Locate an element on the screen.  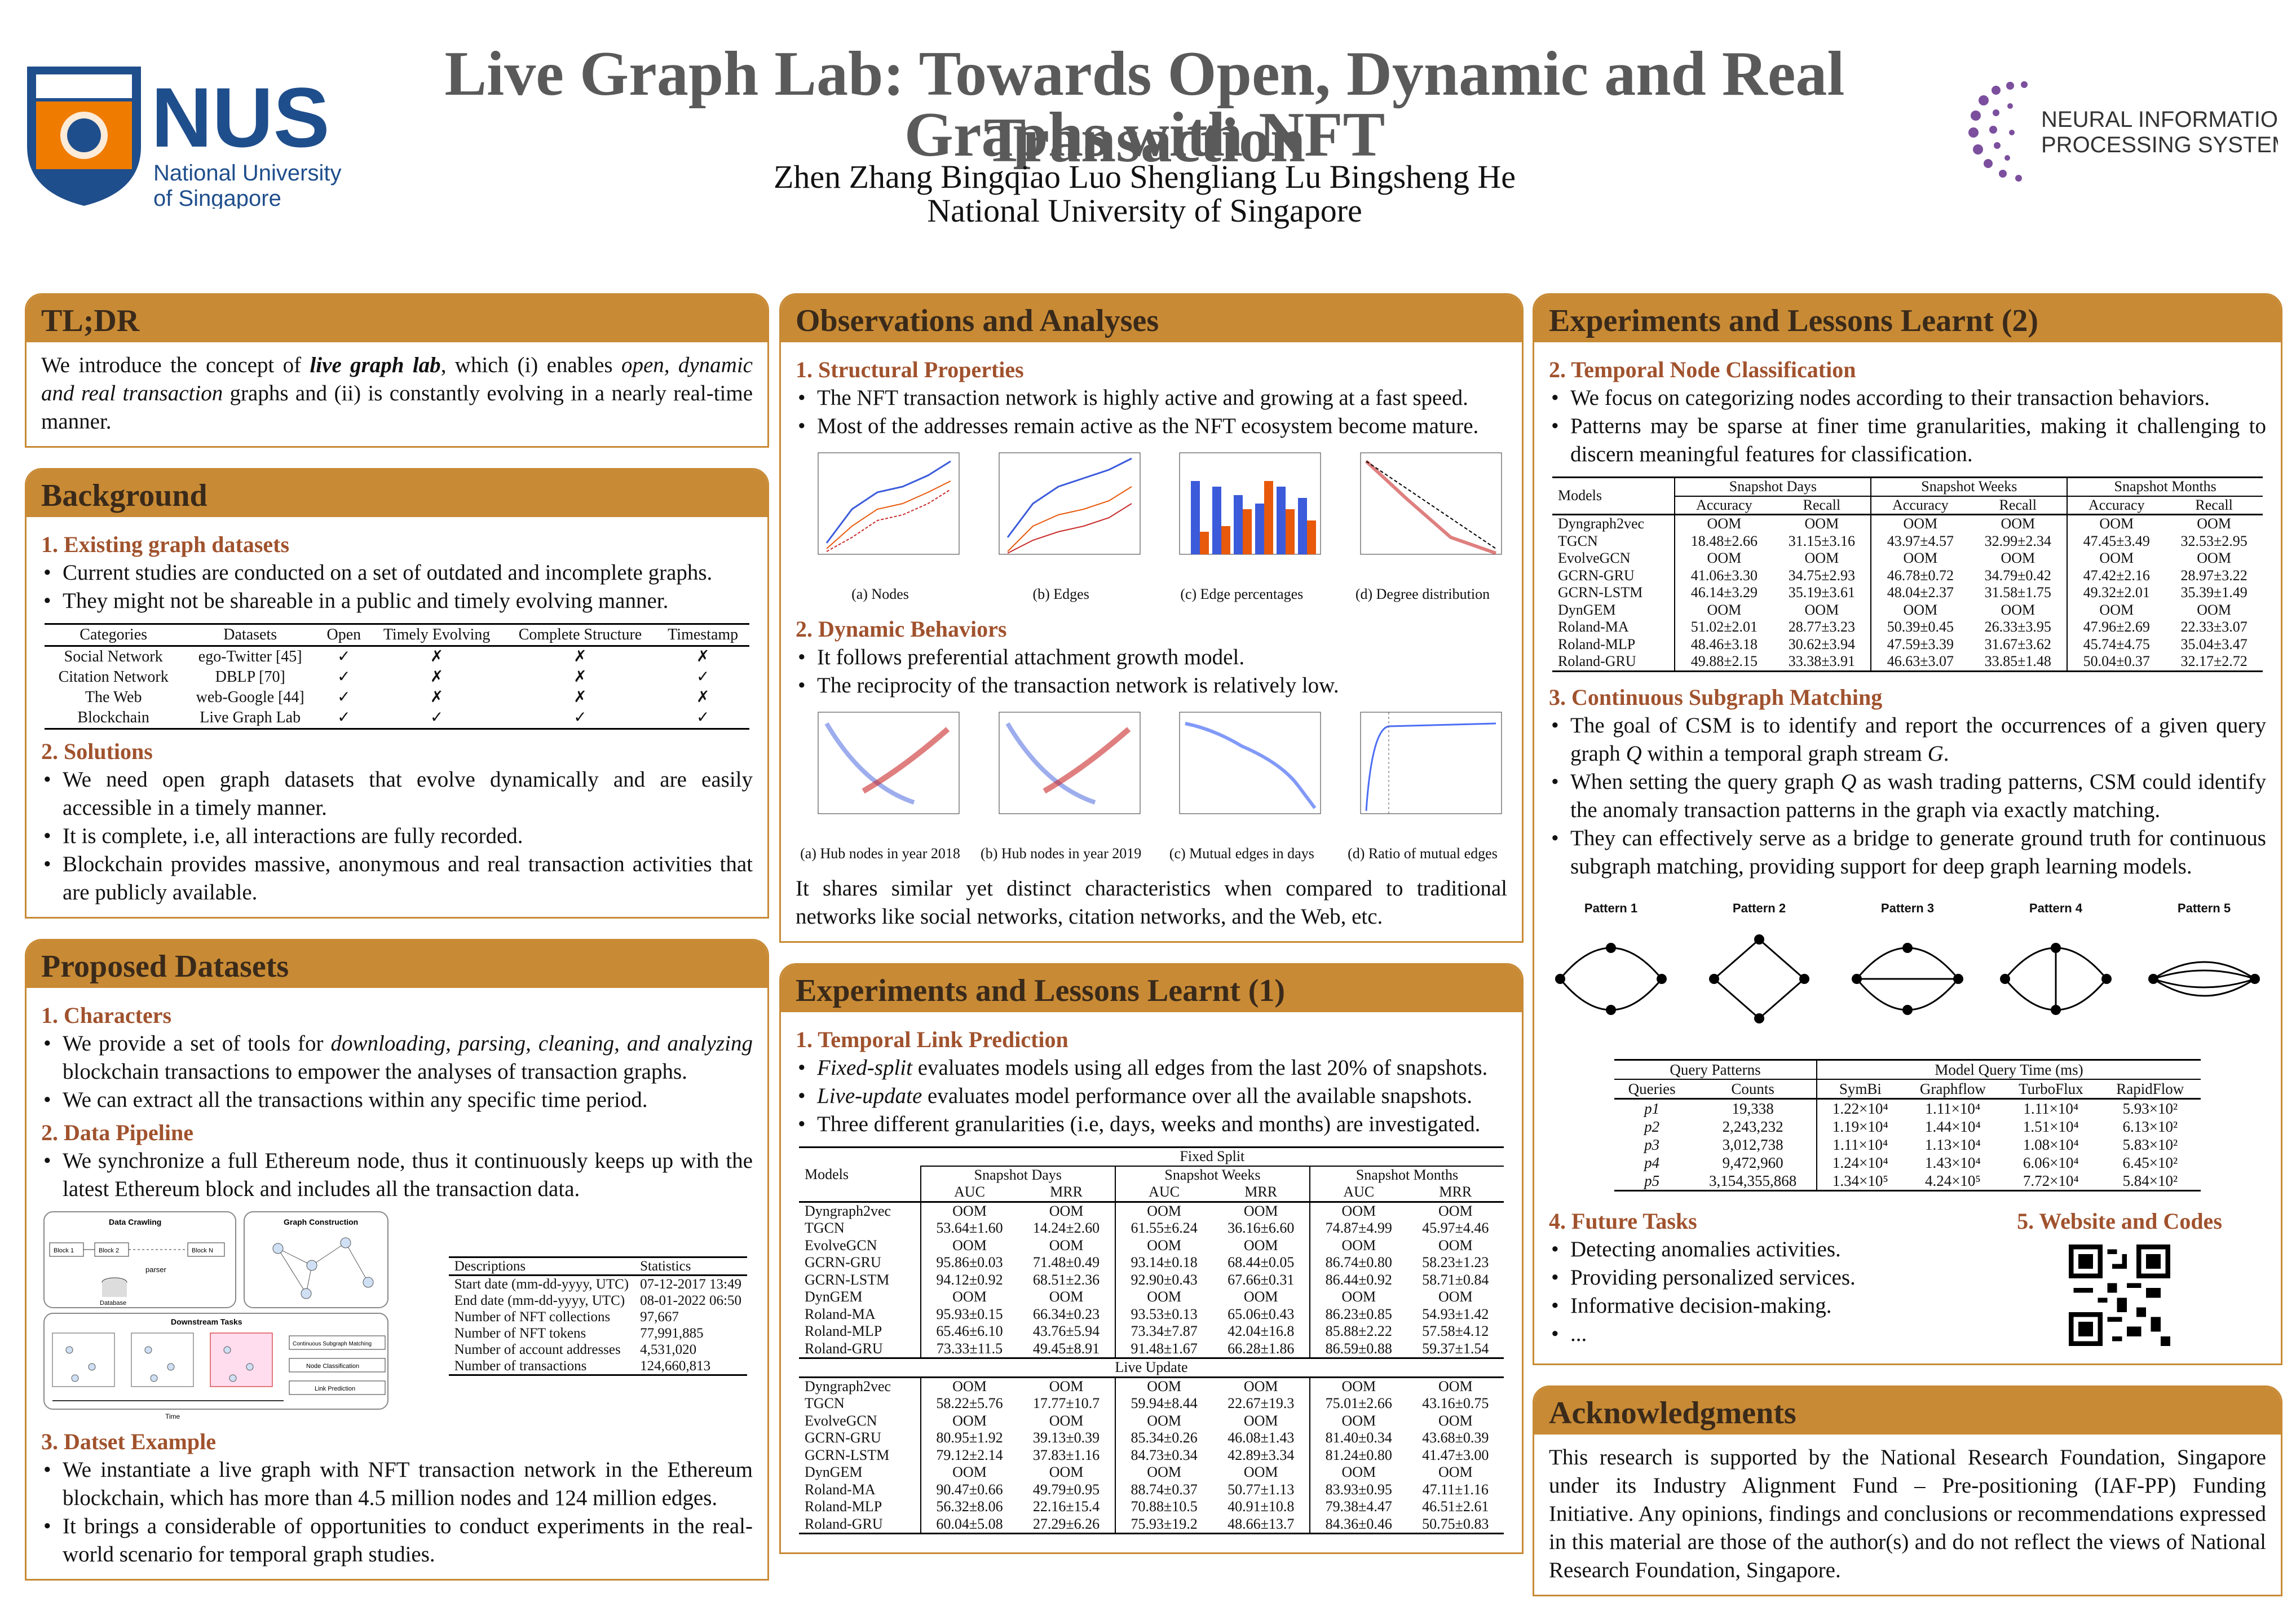
subheading: 1. Existing graph datasets is located at coordinates (165, 544).